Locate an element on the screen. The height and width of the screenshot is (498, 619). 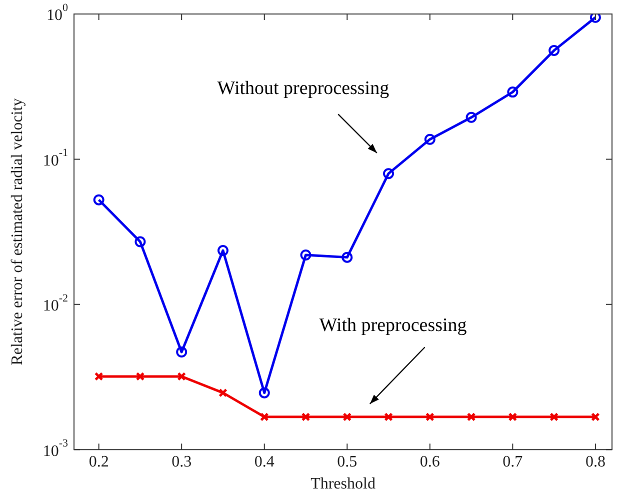
annotation: Without preprocessing is located at coordinates (303, 88).